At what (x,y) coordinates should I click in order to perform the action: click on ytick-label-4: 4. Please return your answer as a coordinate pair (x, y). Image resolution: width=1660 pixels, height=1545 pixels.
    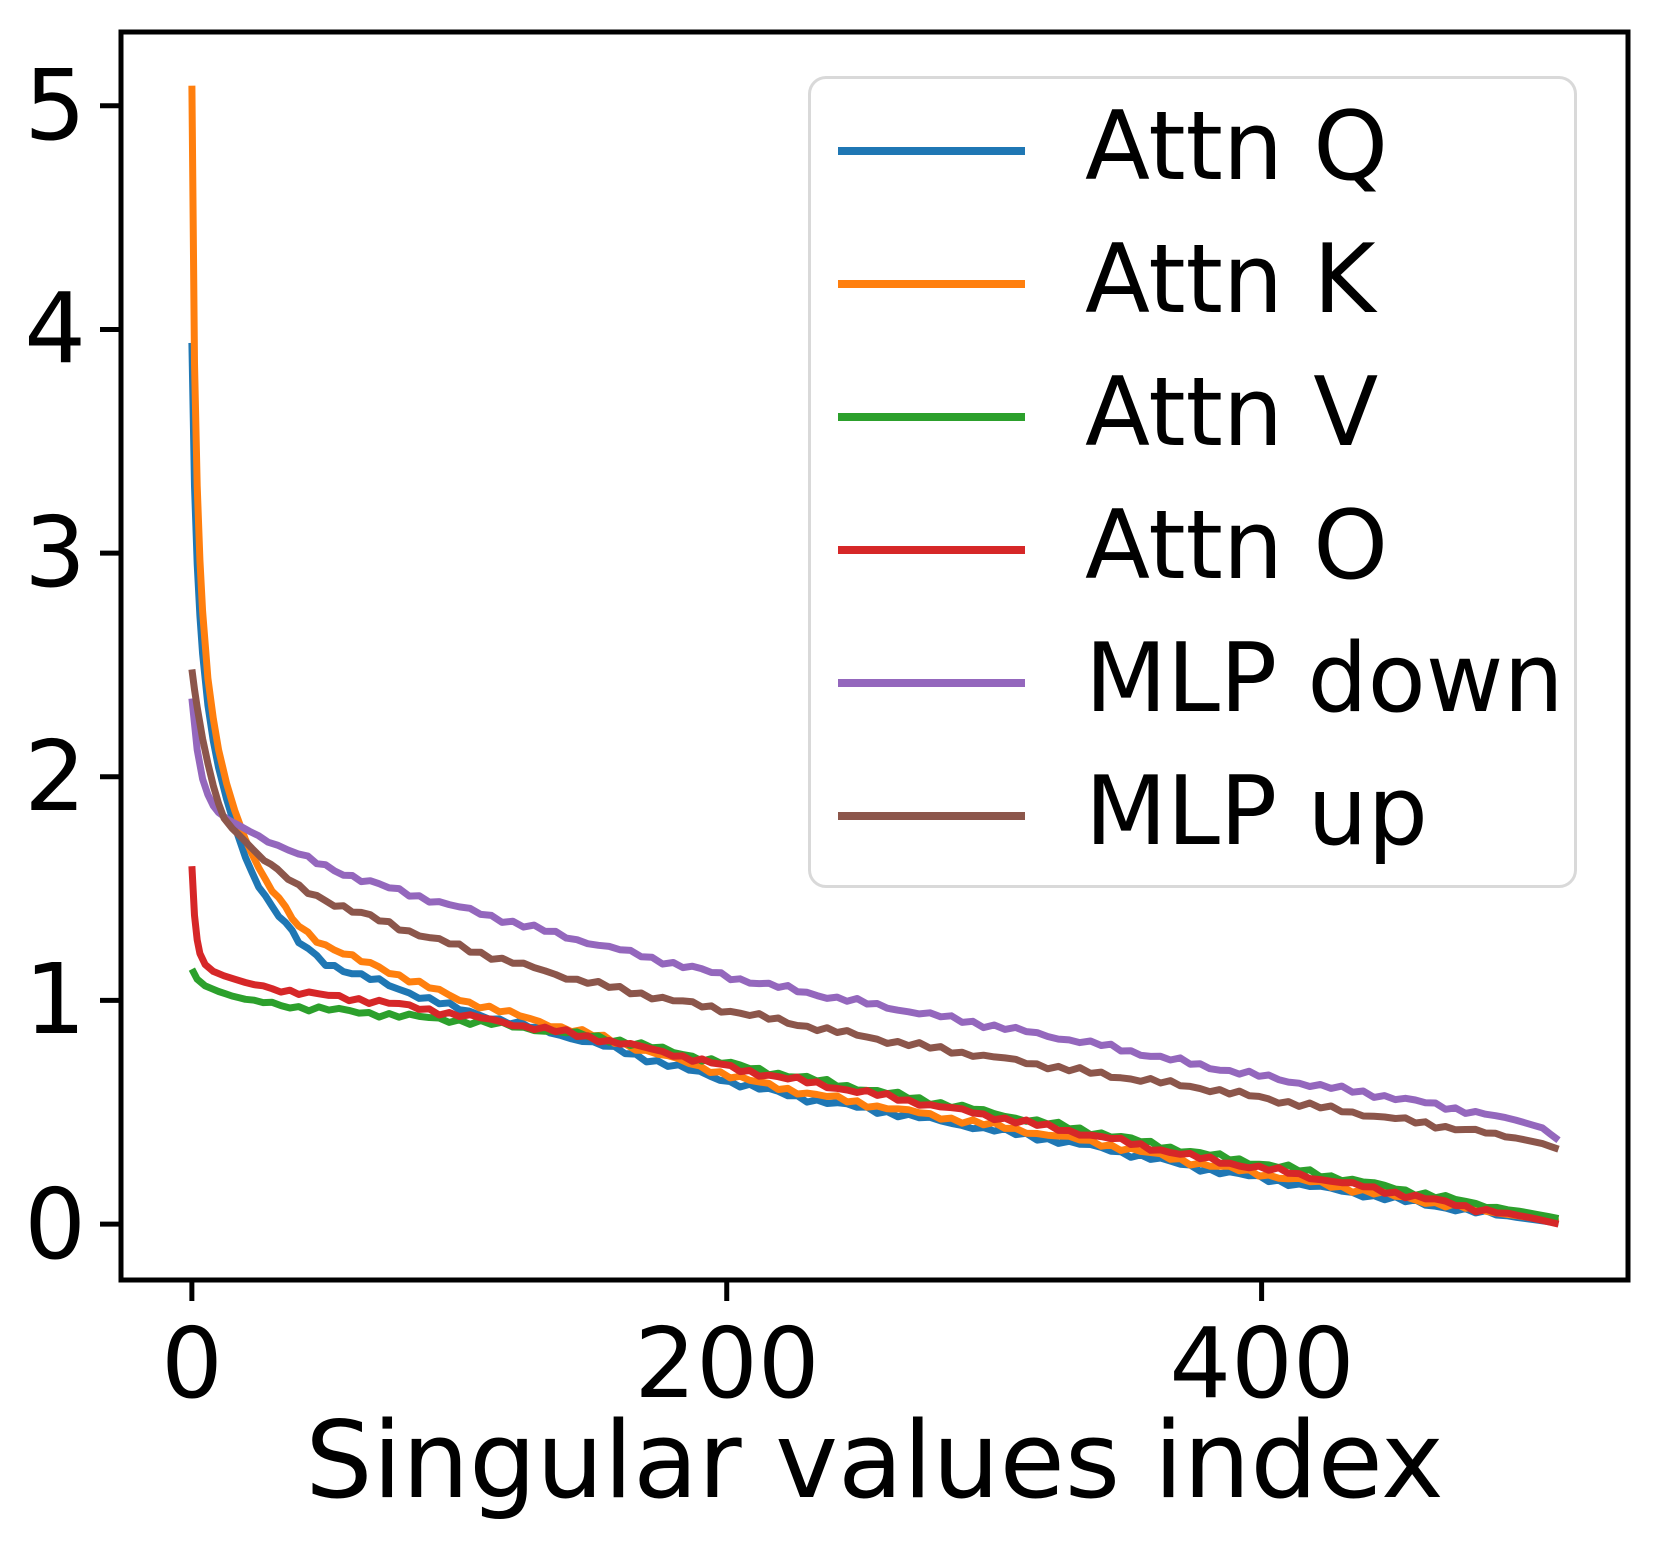
    Looking at the image, I should click on (55, 328).